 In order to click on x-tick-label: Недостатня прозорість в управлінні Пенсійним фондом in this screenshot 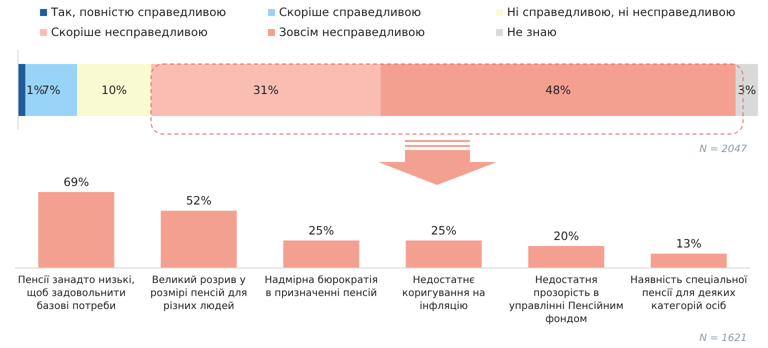, I will do `click(566, 300)`.